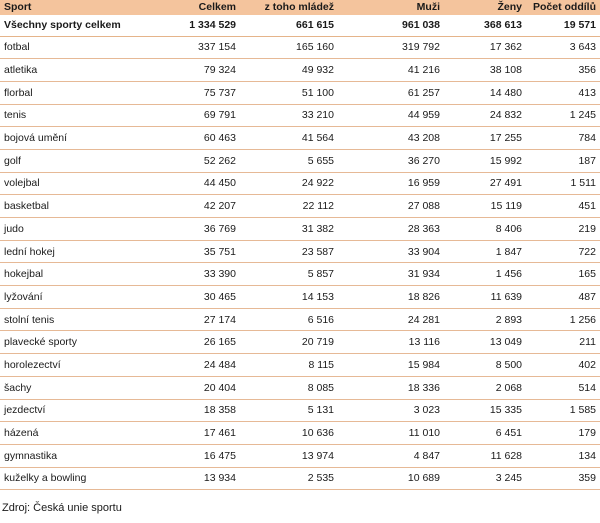  Describe the element at coordinates (79, 252) in the screenshot. I see `sport-cell: lední hokej` at that location.